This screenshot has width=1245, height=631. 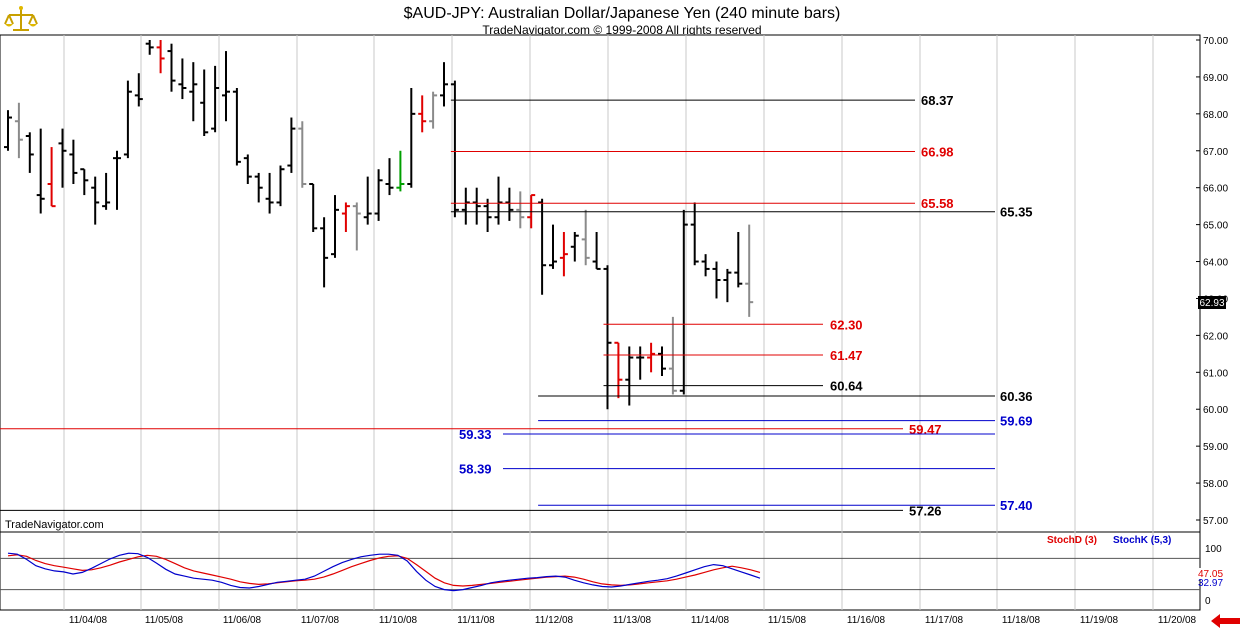 I want to click on price-tick-label: 69.00, so click(x=1215, y=78).